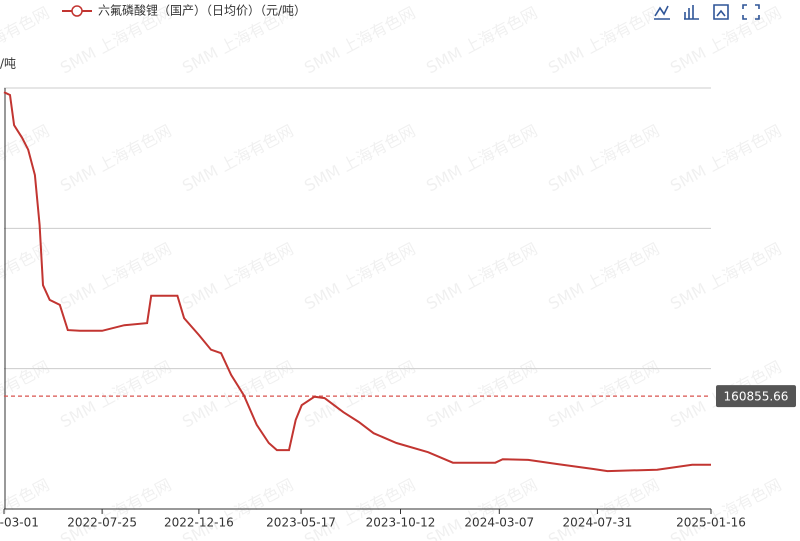 This screenshot has height=541, width=800. What do you see at coordinates (691, 12) in the screenshot?
I see `tool-bar` at bounding box center [691, 12].